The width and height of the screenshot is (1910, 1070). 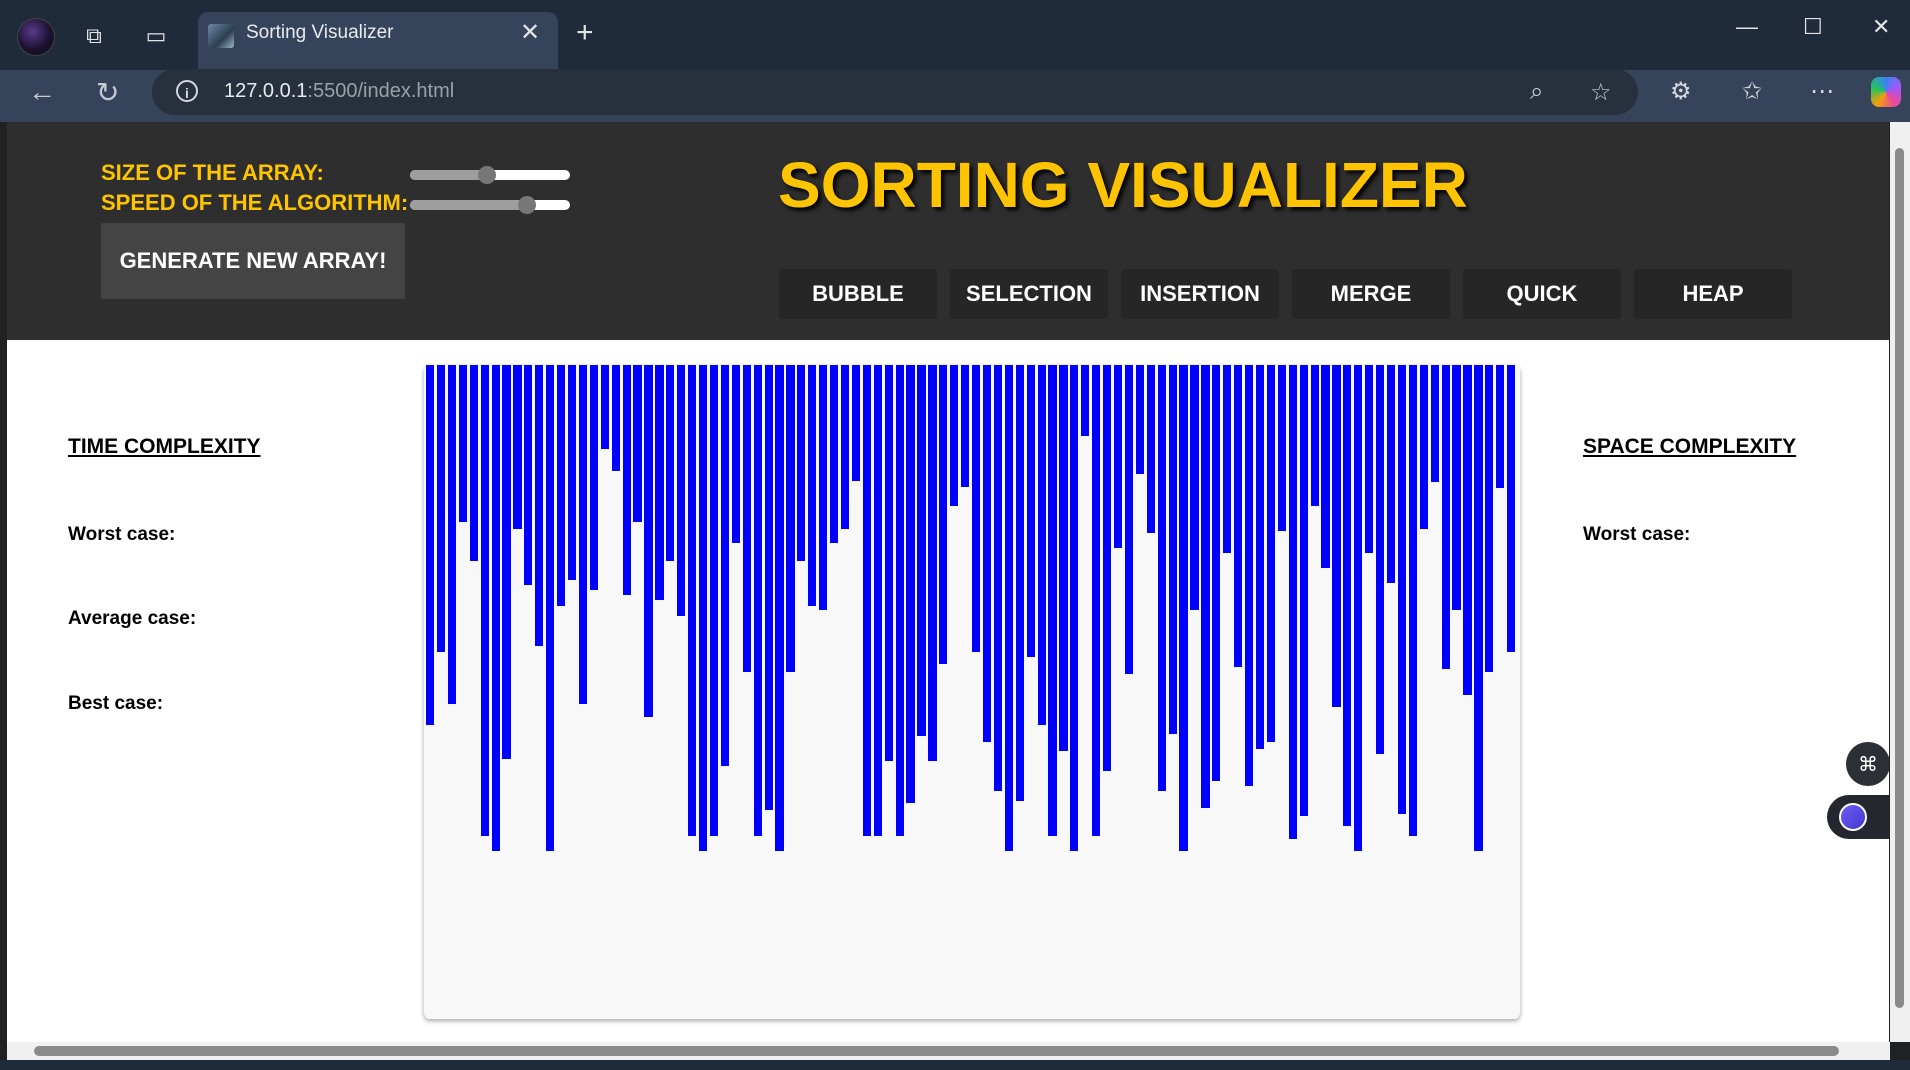 I want to click on favorite-star-icon: ☆, so click(x=1601, y=92).